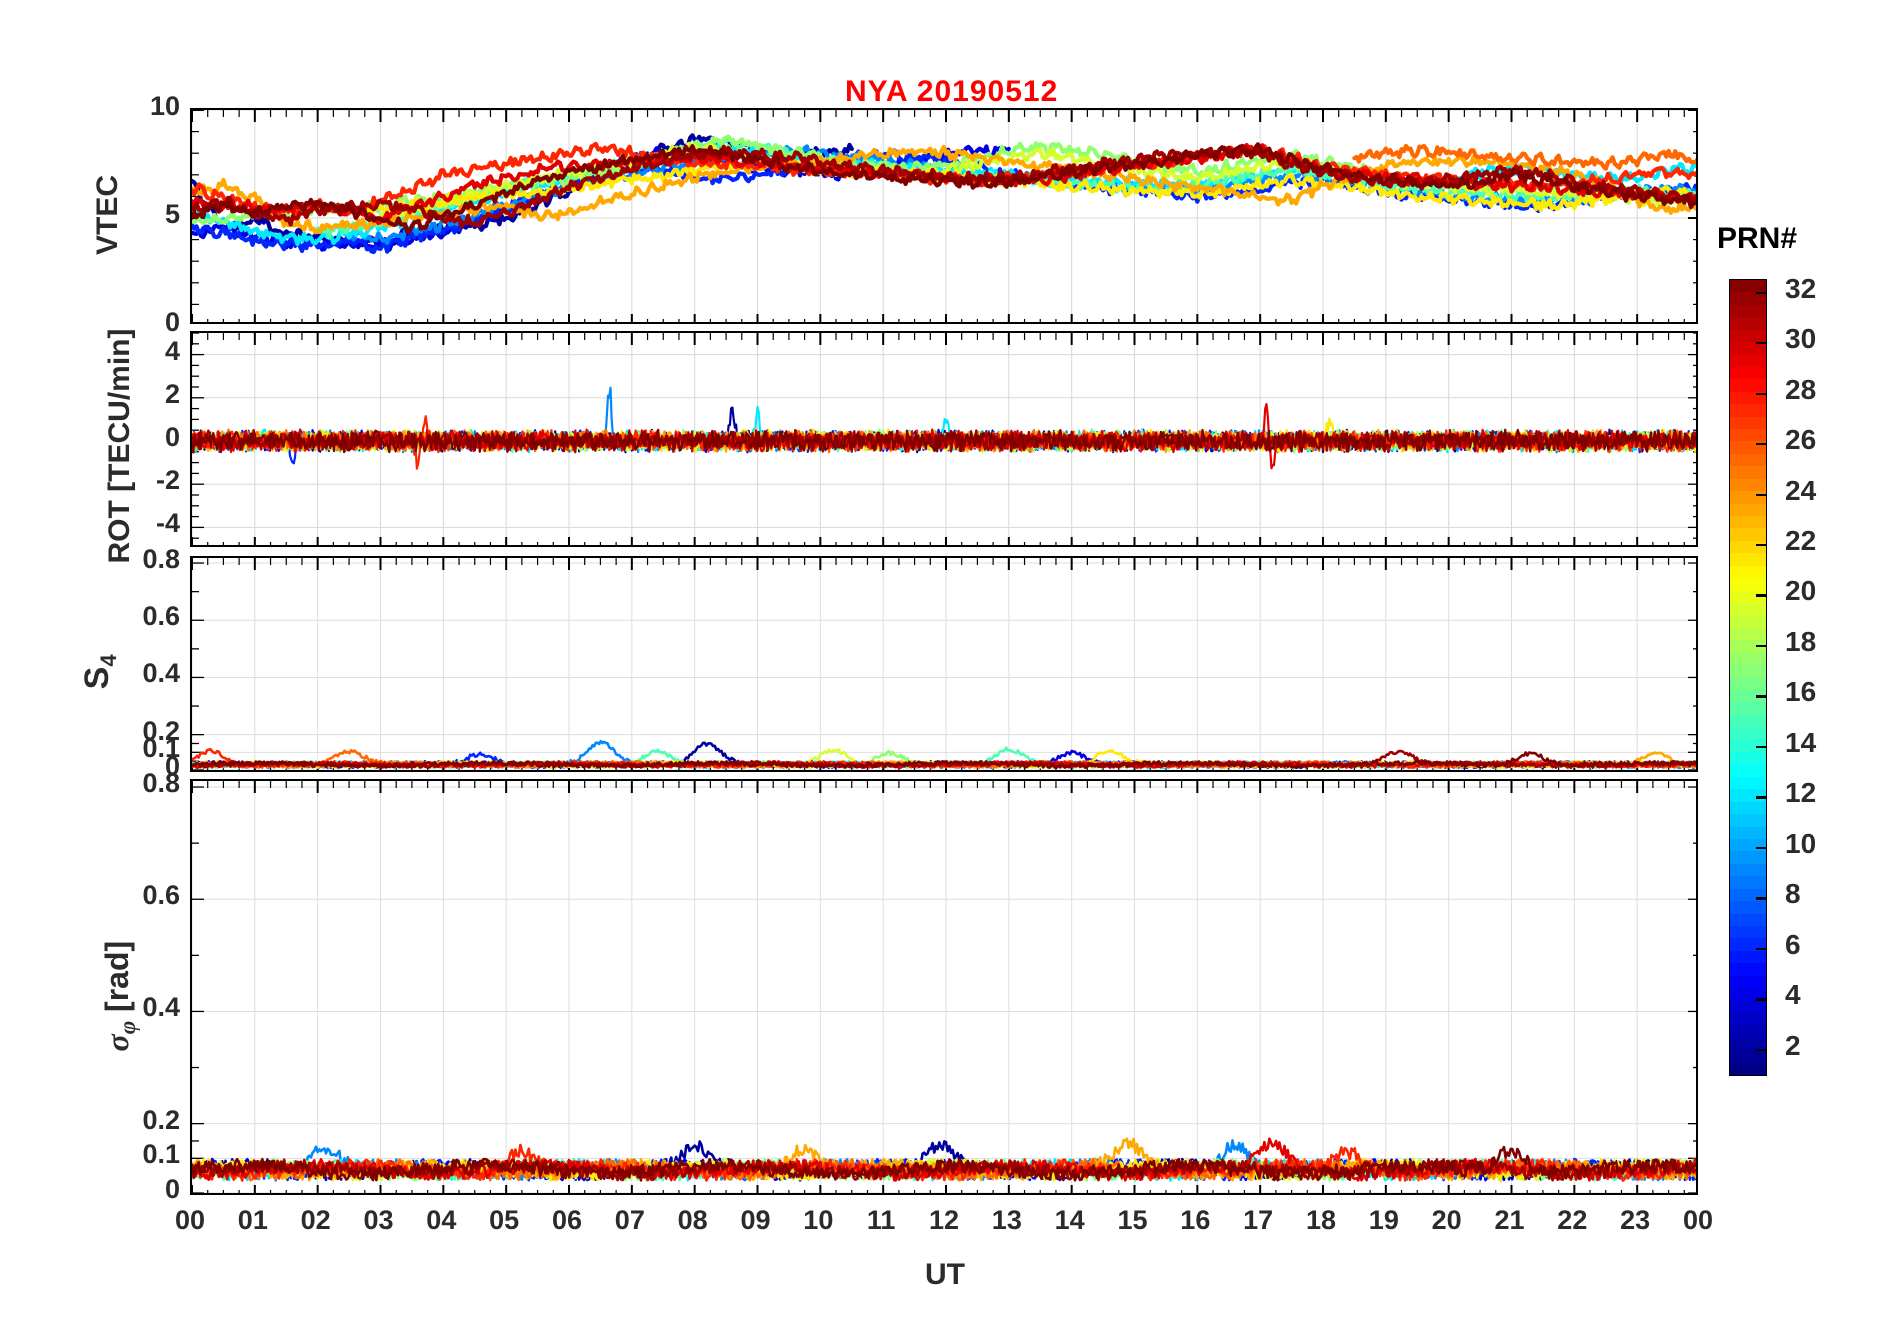 Image resolution: width=1902 pixels, height=1330 pixels. I want to click on colorbar-tick-30: 30, so click(1801, 339).